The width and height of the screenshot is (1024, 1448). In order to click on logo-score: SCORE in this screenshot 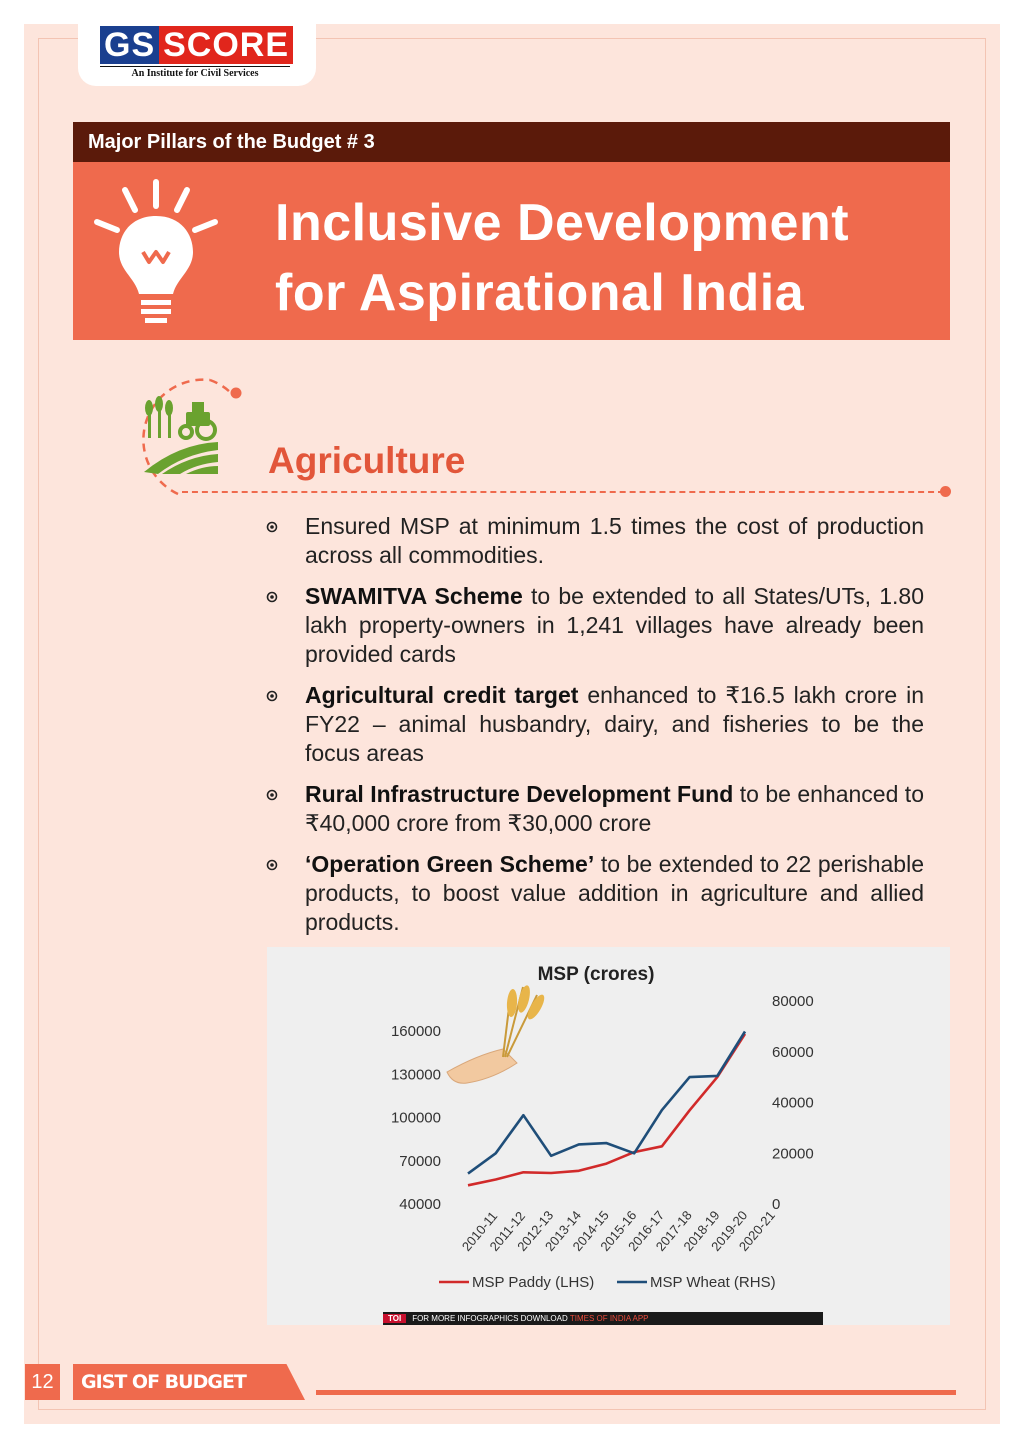, I will do `click(226, 45)`.